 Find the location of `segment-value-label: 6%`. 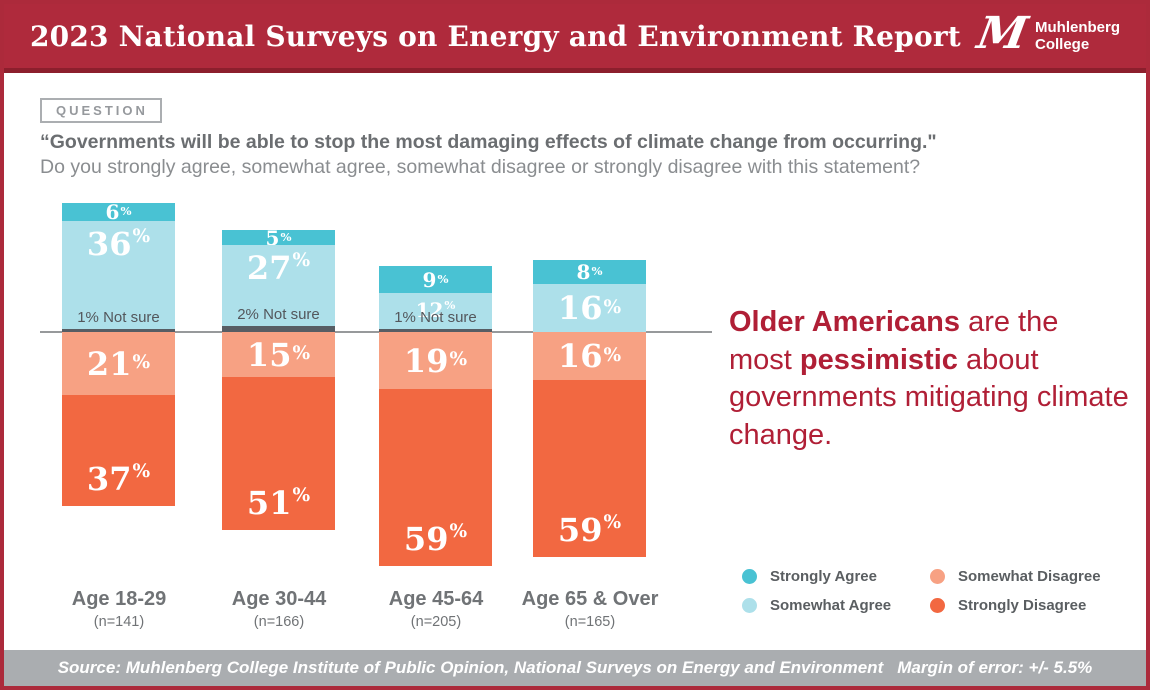

segment-value-label: 6% is located at coordinates (118, 212).